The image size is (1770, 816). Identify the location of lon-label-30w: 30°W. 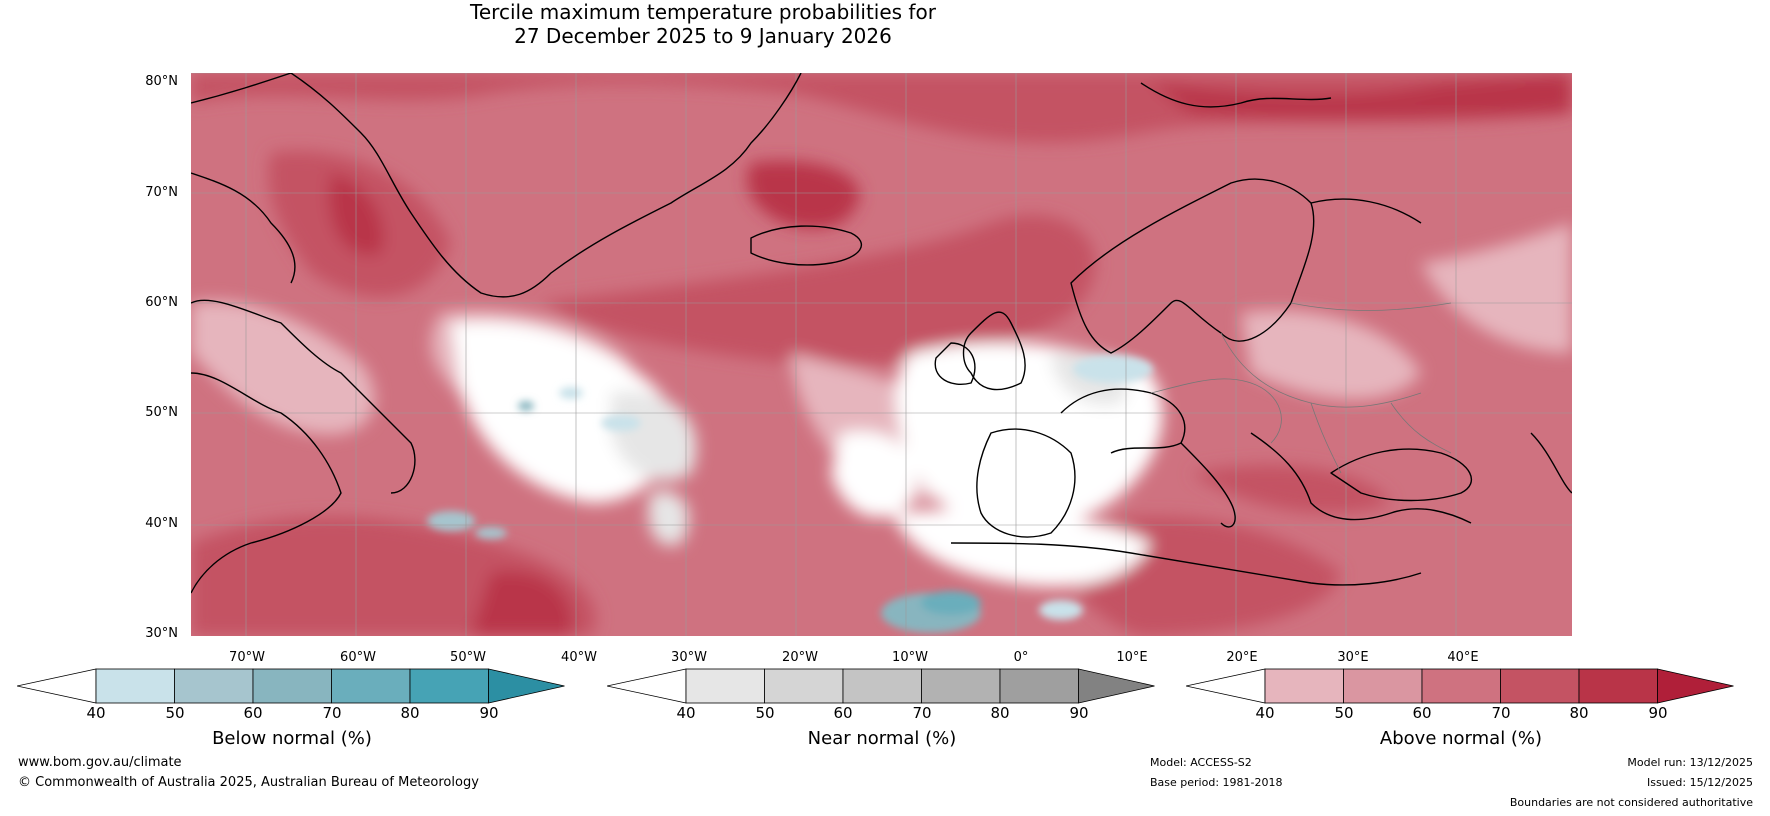
(689, 657).